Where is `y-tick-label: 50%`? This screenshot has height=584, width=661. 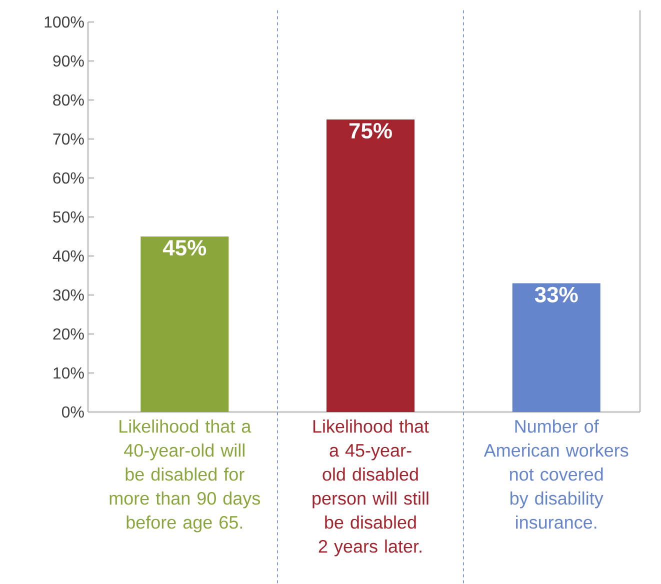
y-tick-label: 50% is located at coordinates (68, 217).